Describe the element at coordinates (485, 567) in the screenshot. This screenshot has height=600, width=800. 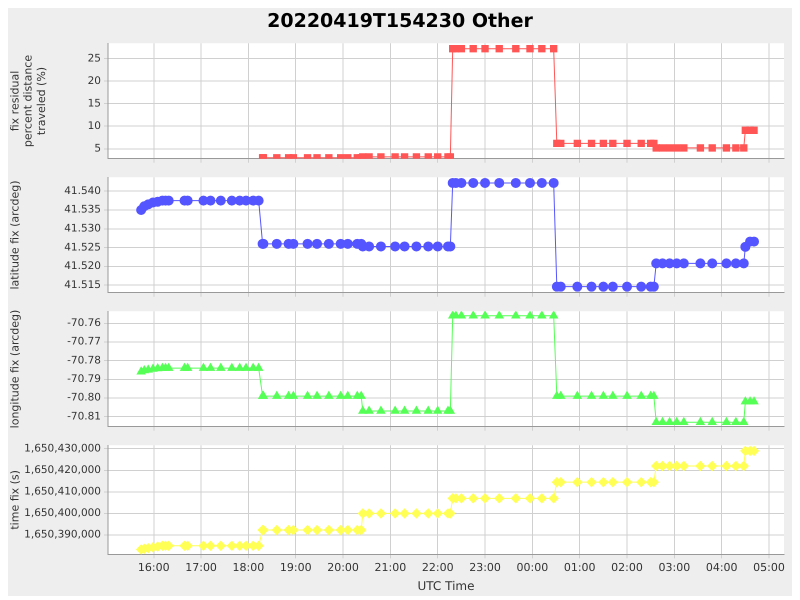
I see `x-tick-label: 23:00` at that location.